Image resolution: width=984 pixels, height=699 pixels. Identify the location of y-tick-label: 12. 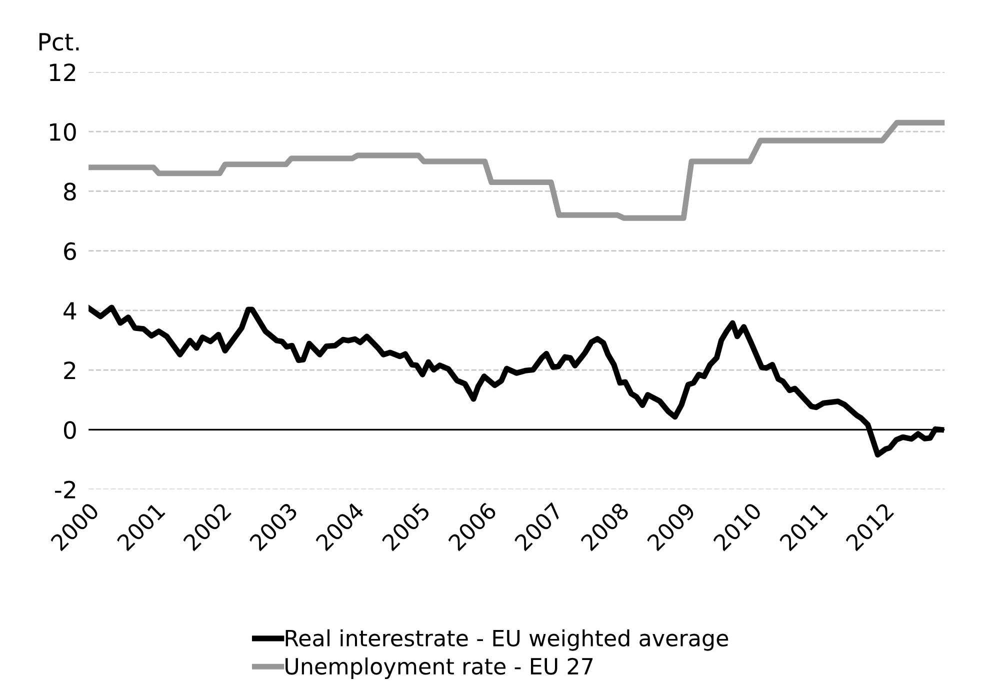
(63, 72).